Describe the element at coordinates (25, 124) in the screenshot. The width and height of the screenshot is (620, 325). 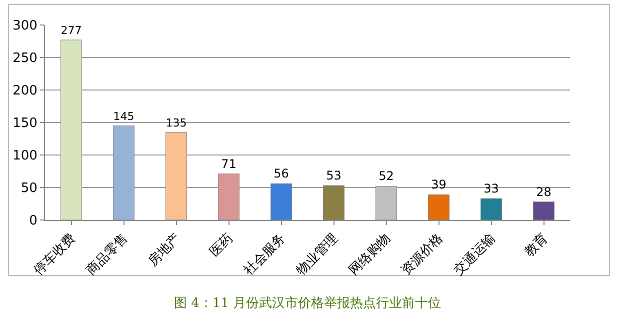
I see `y-tick-label: 150` at that location.